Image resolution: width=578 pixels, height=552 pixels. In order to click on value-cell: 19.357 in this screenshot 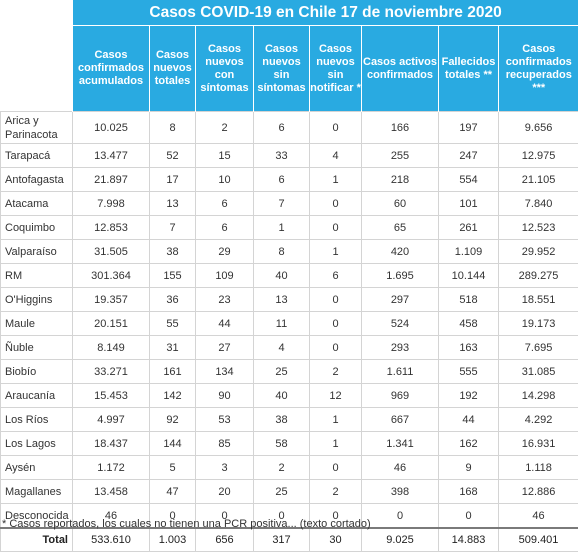, I will do `click(111, 300)`.